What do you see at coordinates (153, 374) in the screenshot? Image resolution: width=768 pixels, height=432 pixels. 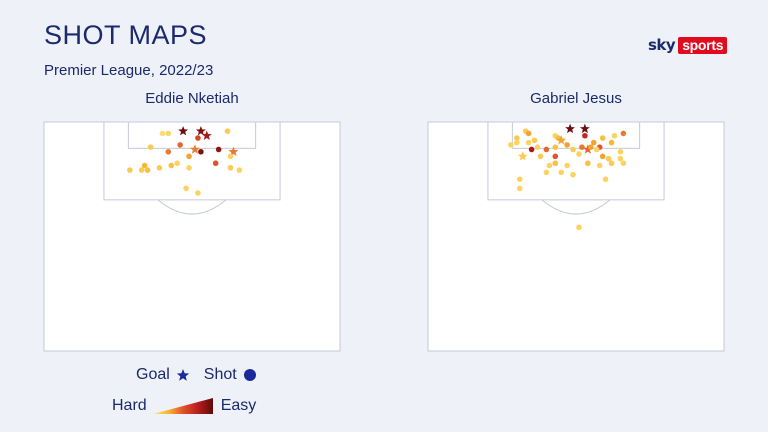 I see `legend-goal-label: Goal` at bounding box center [153, 374].